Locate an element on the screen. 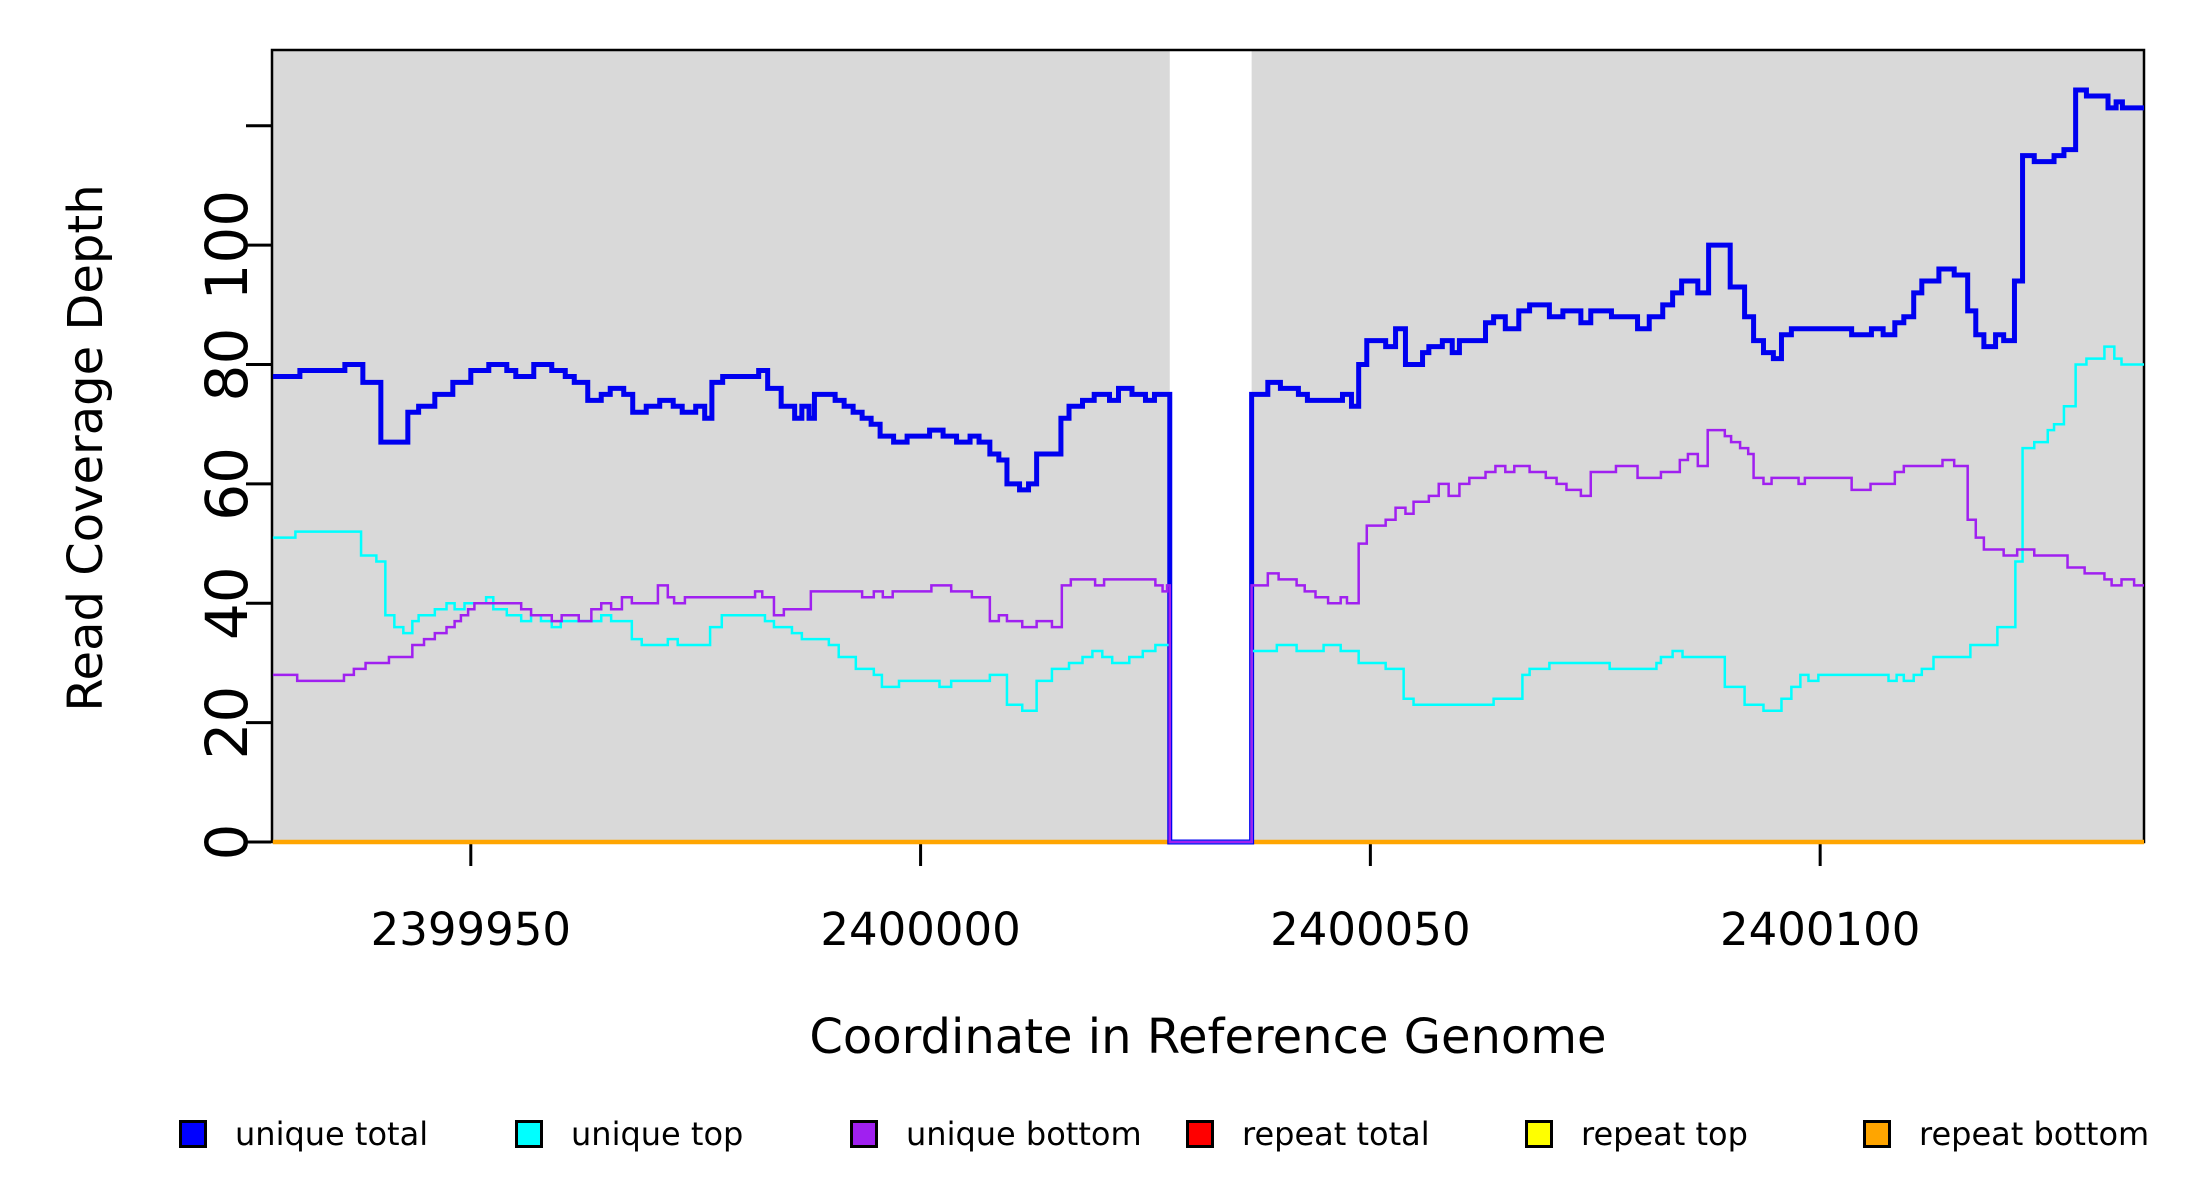 The width and height of the screenshot is (2200, 1200). unique-top-swatch is located at coordinates (529, 1134).